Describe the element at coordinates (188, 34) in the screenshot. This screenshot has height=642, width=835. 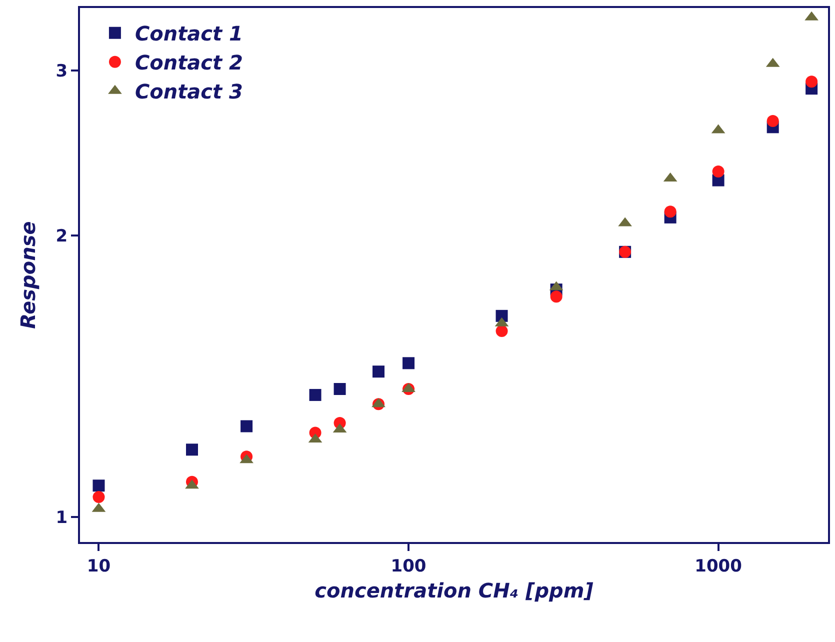
I see `legend-label: Contact 1` at that location.